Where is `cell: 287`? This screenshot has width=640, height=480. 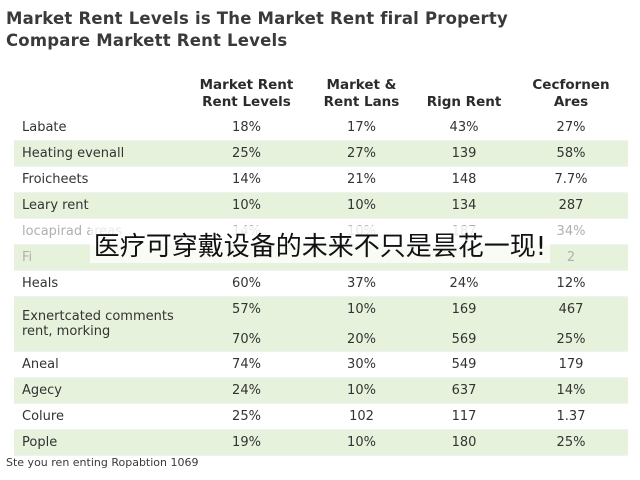
cell: 287 is located at coordinates (571, 205).